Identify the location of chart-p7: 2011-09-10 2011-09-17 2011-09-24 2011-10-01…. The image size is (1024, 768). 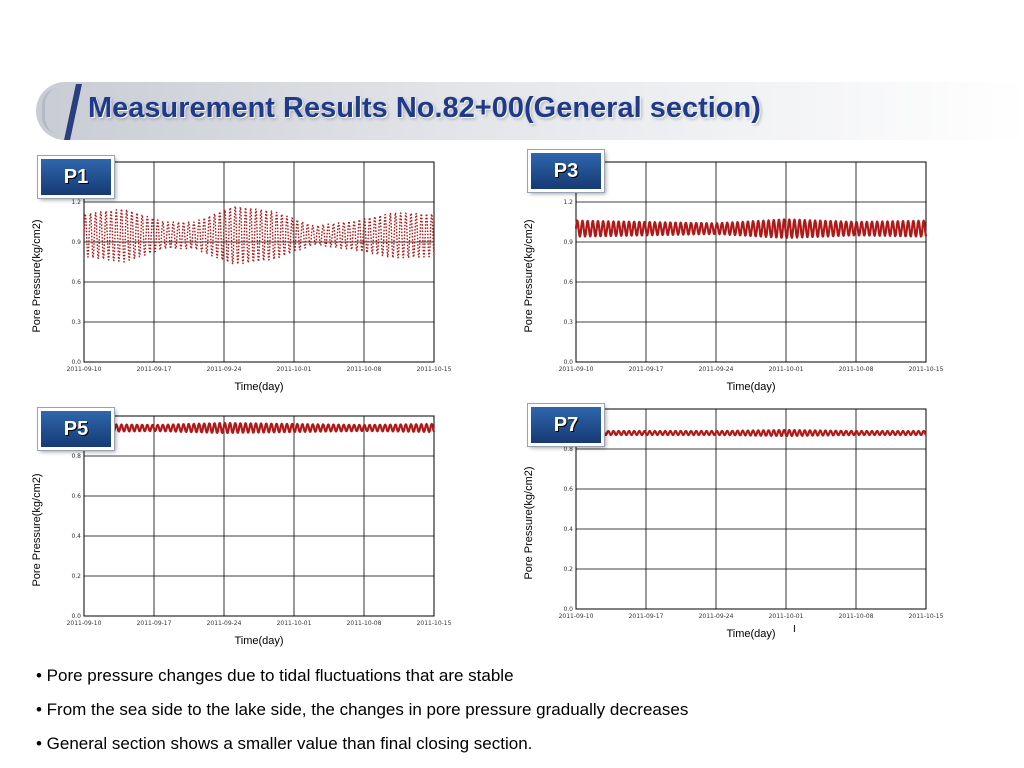
(733, 524).